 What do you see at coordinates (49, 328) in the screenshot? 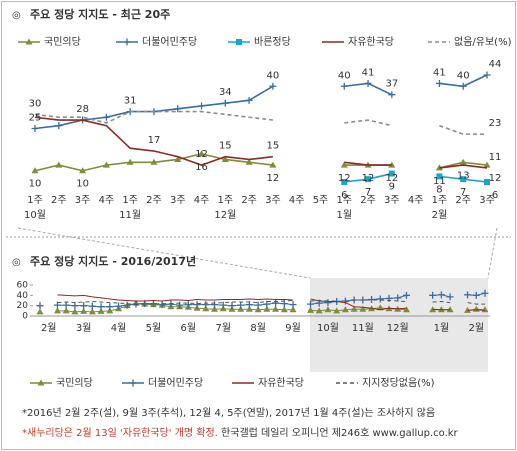
I see `x-tick-label: 2월` at bounding box center [49, 328].